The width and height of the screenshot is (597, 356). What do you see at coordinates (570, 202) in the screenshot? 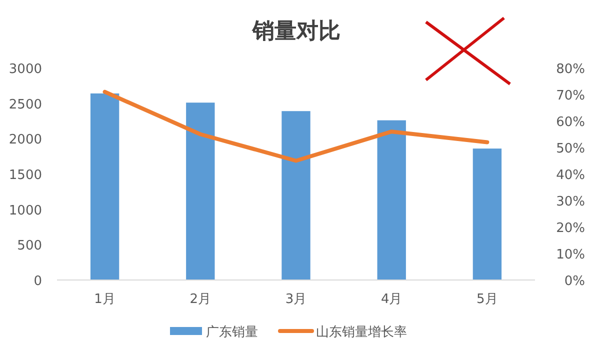
I see `y2-tick-label: 30%` at bounding box center [570, 202].